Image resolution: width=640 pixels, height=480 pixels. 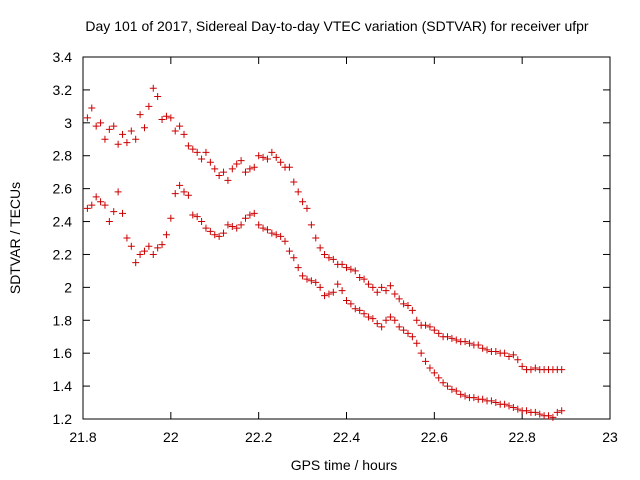 What do you see at coordinates (63, 353) in the screenshot?
I see `y-tick-label: 1.6` at bounding box center [63, 353].